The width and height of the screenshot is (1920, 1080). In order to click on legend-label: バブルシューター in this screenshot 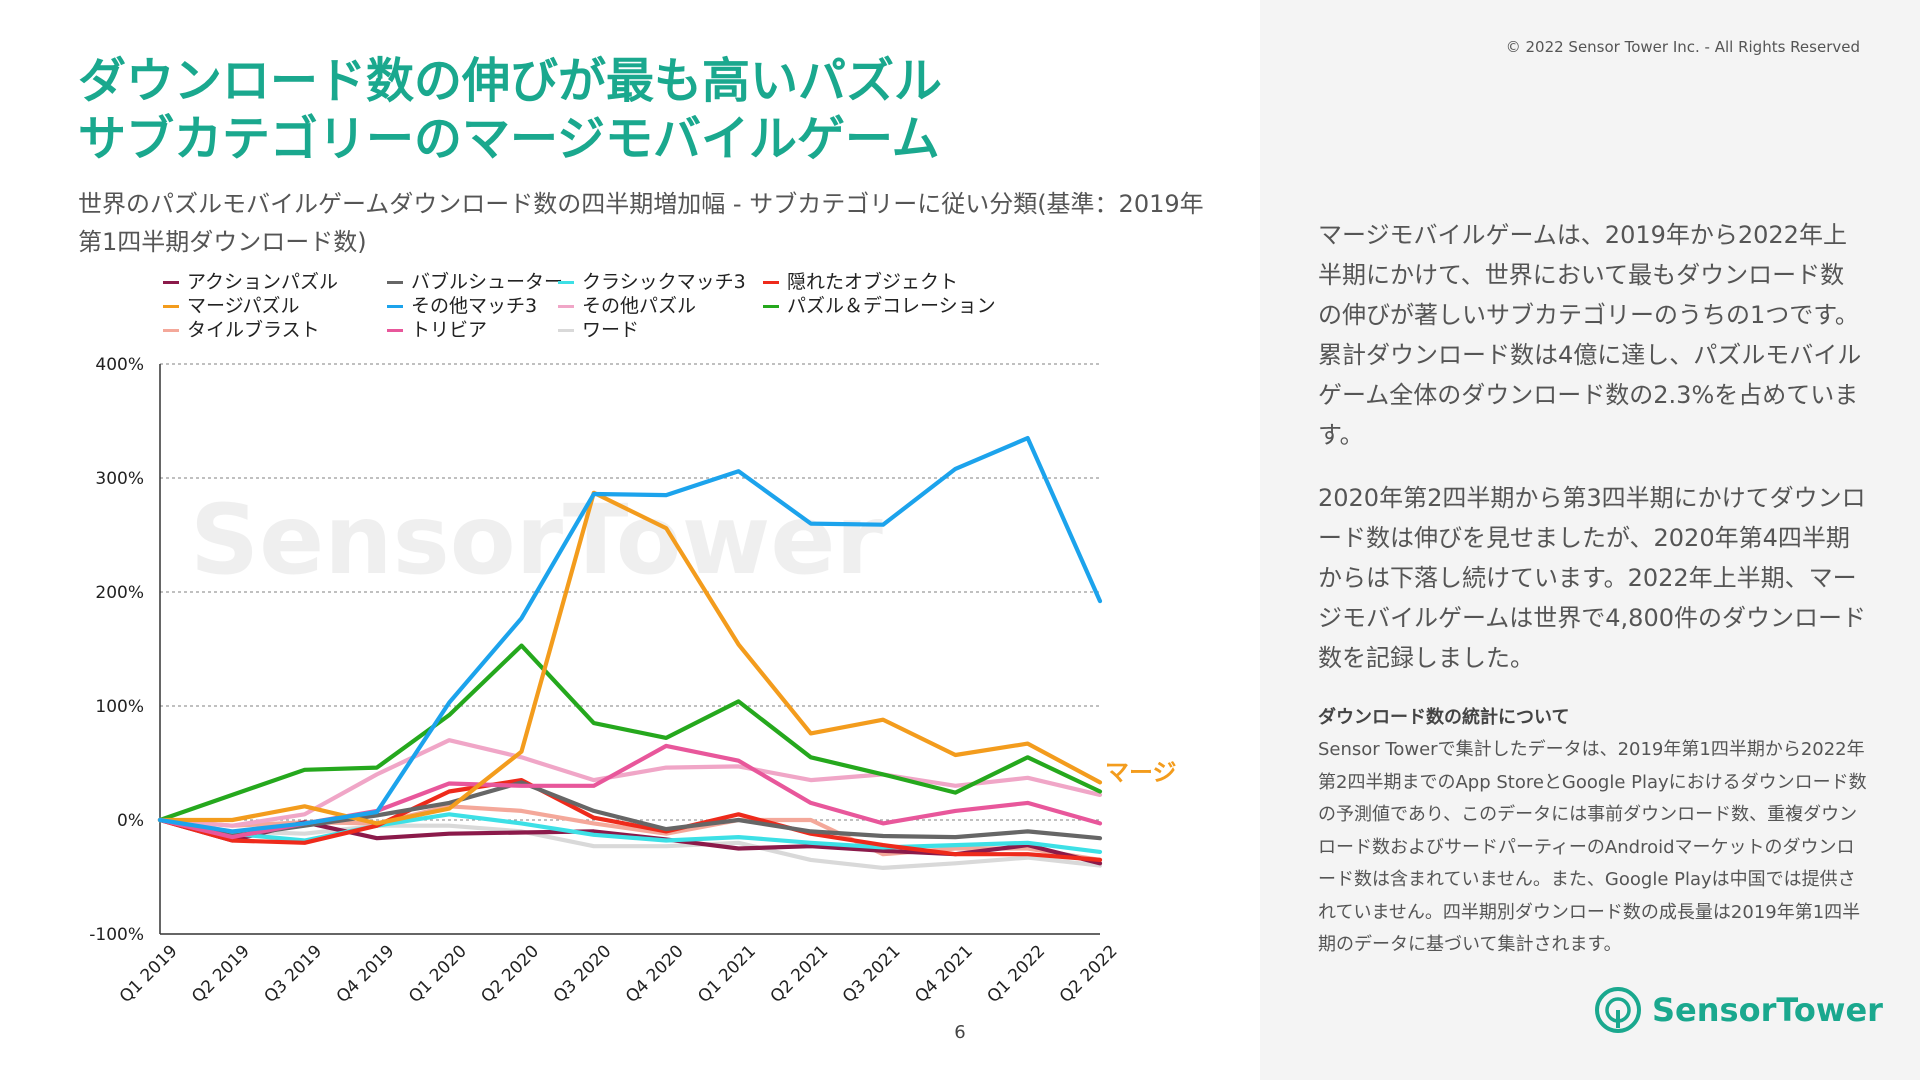, I will do `click(487, 282)`.